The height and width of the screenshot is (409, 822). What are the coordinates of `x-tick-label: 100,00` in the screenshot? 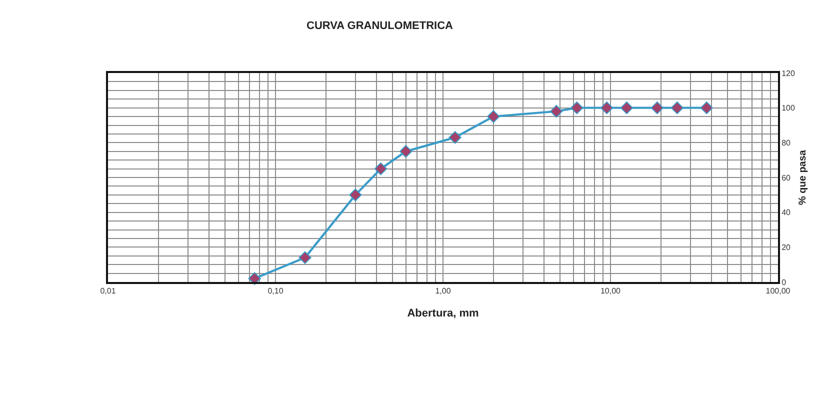 It's located at (778, 291).